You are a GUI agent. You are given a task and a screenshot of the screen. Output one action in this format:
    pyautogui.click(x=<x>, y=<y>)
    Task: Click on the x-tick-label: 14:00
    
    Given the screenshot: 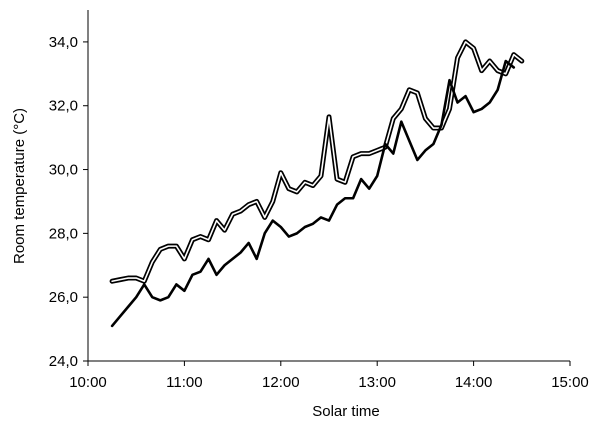 What is the action you would take?
    pyautogui.click(x=474, y=382)
    